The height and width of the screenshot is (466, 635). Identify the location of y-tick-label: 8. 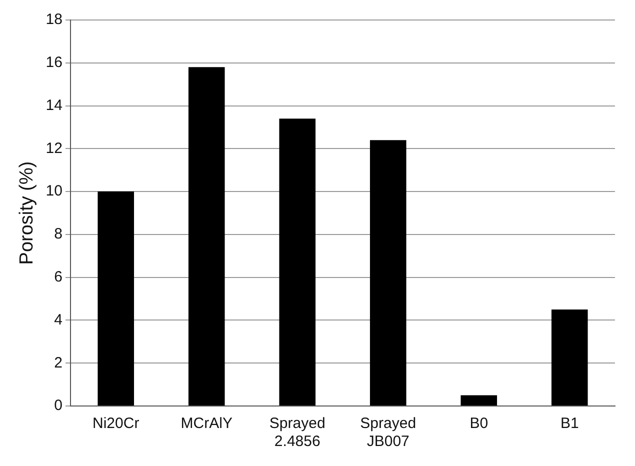
(58, 234).